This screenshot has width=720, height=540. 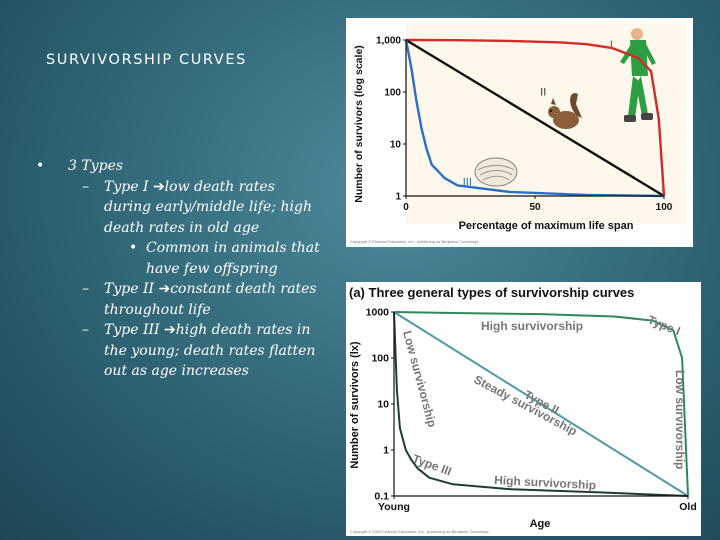 What do you see at coordinates (129, 289) in the screenshot?
I see `bullet-lead: Type II` at bounding box center [129, 289].